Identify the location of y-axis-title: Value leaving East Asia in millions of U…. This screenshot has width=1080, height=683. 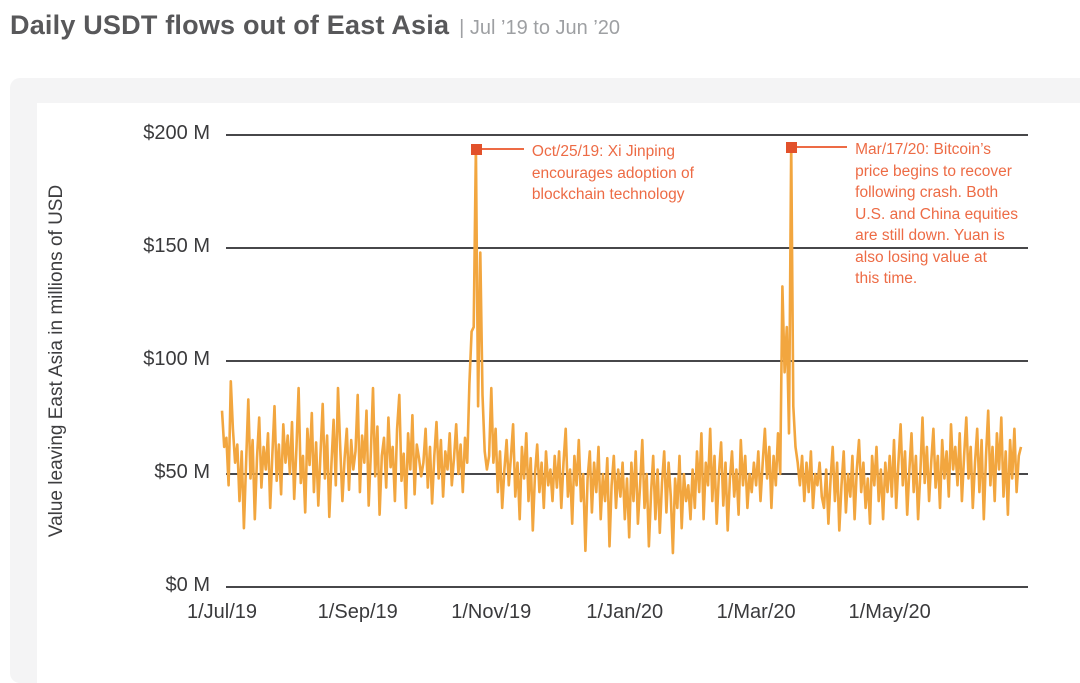
(56, 361).